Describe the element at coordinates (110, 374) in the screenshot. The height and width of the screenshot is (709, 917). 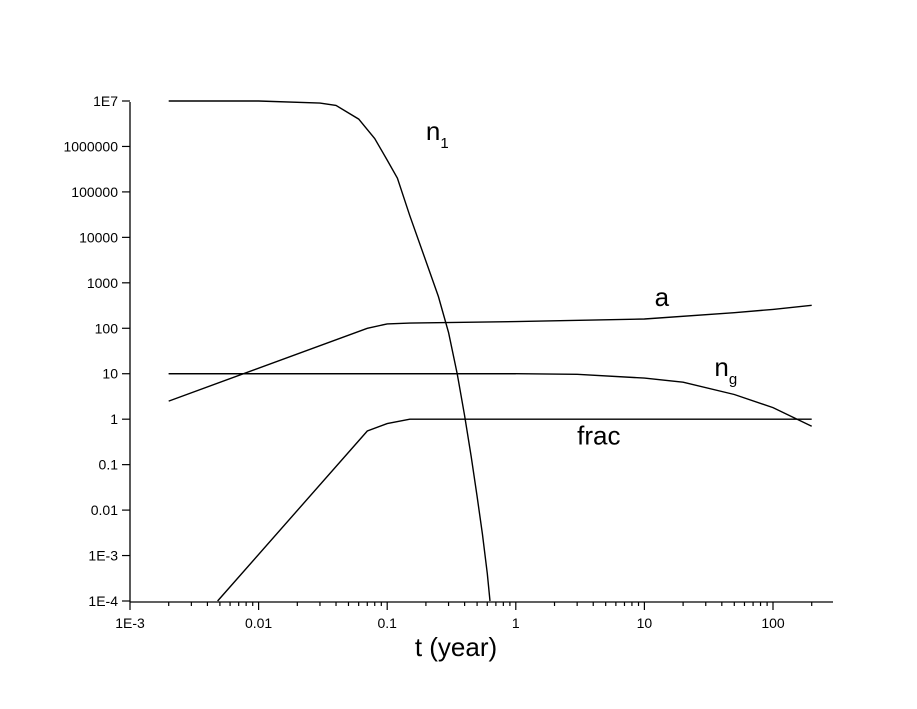
I see `y-tick-label: 10` at that location.